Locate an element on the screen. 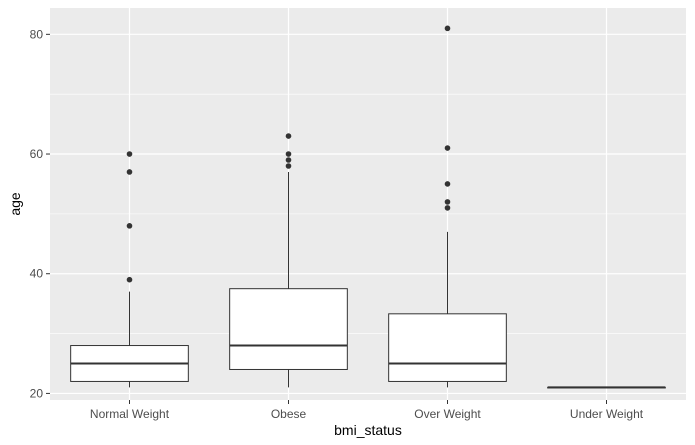 This screenshot has width=695, height=445. y-tick-label: 60 is located at coordinates (37, 154).